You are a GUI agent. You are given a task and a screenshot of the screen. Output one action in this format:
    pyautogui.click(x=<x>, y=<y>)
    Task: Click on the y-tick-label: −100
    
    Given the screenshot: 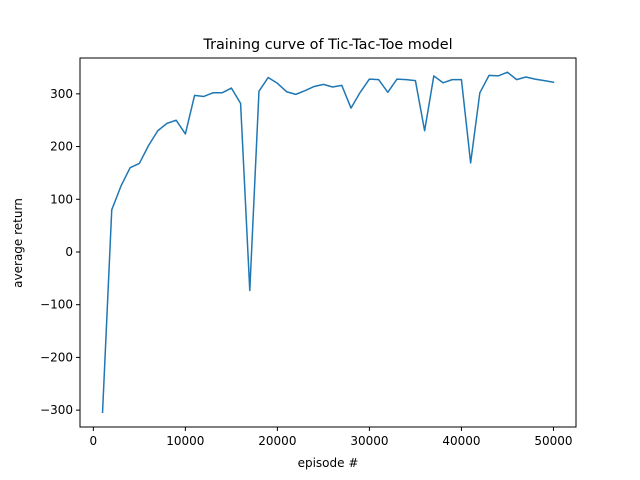 What is the action you would take?
    pyautogui.click(x=56, y=305)
    